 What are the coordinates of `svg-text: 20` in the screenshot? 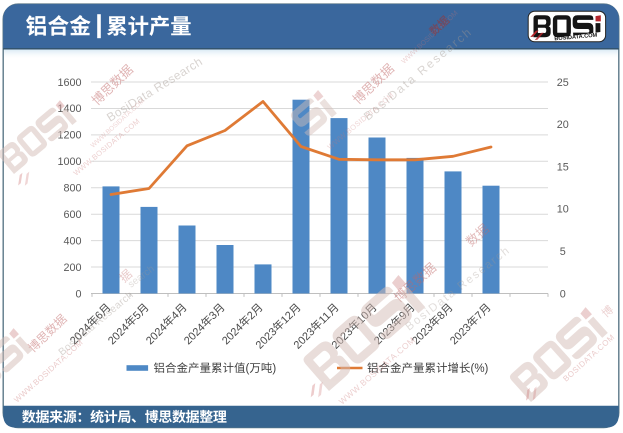 It's located at (563, 125).